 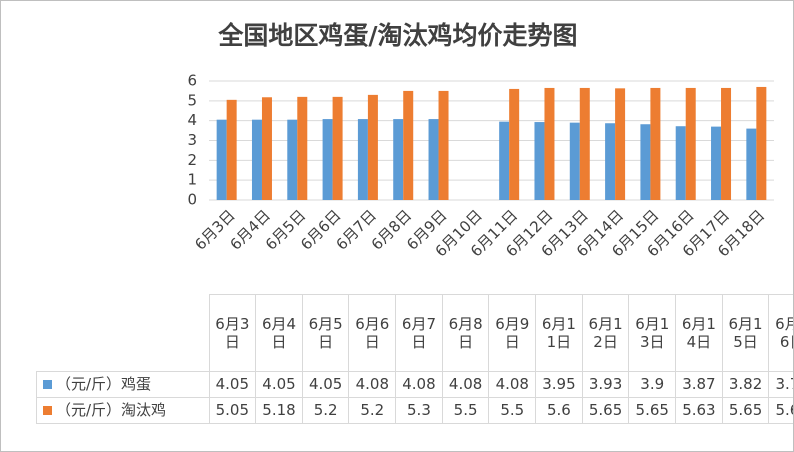 I want to click on table-header-cell: 6月7日, so click(x=419, y=333).